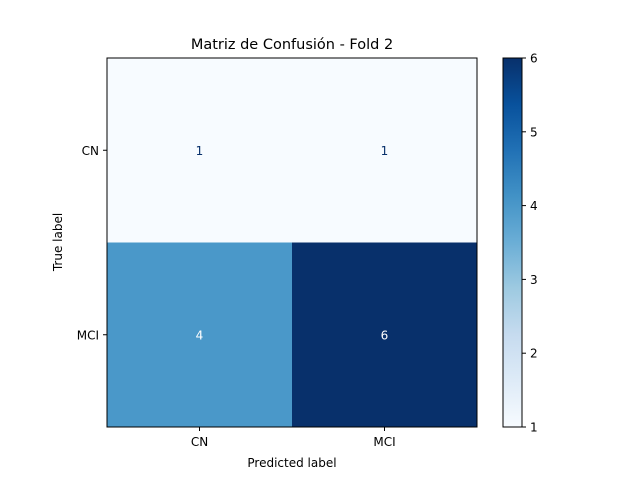 This screenshot has height=480, width=640. What do you see at coordinates (291, 463) in the screenshot?
I see `x-axis-label: Predicted label` at bounding box center [291, 463].